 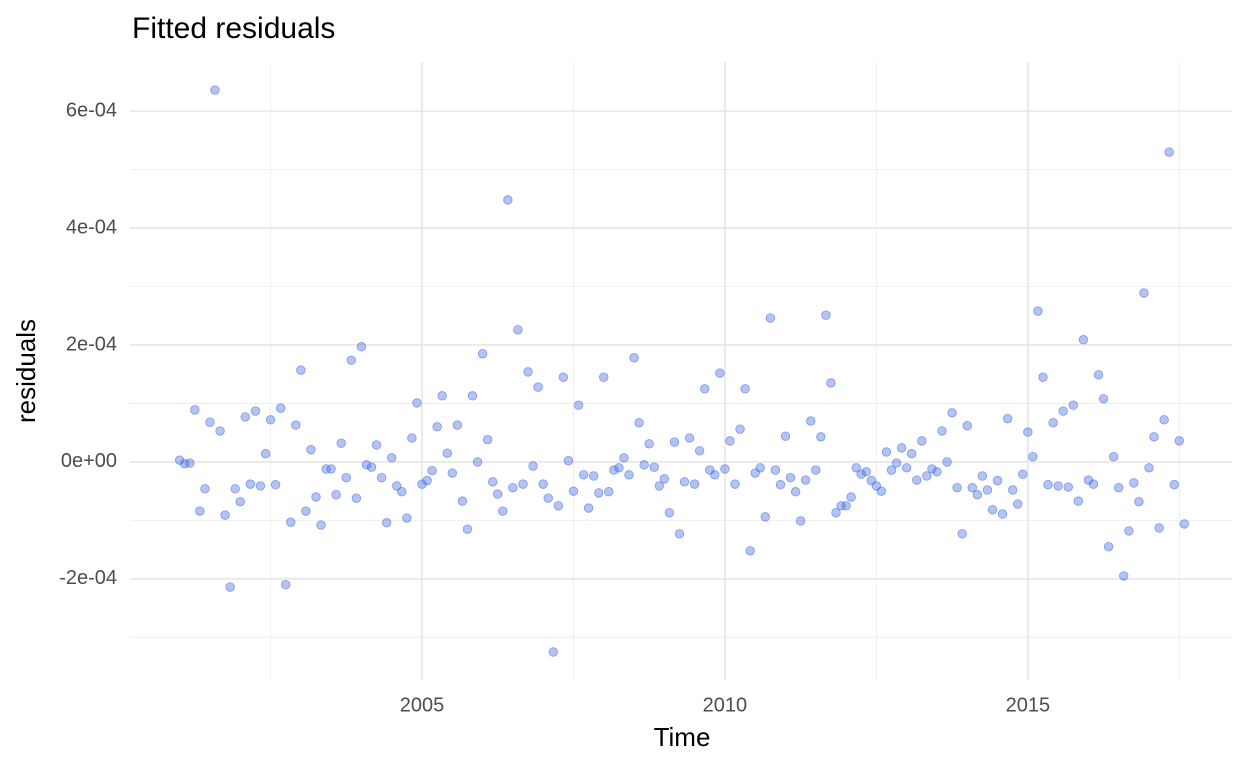 I want to click on chart-title: Fitted residuals, so click(x=233, y=28).